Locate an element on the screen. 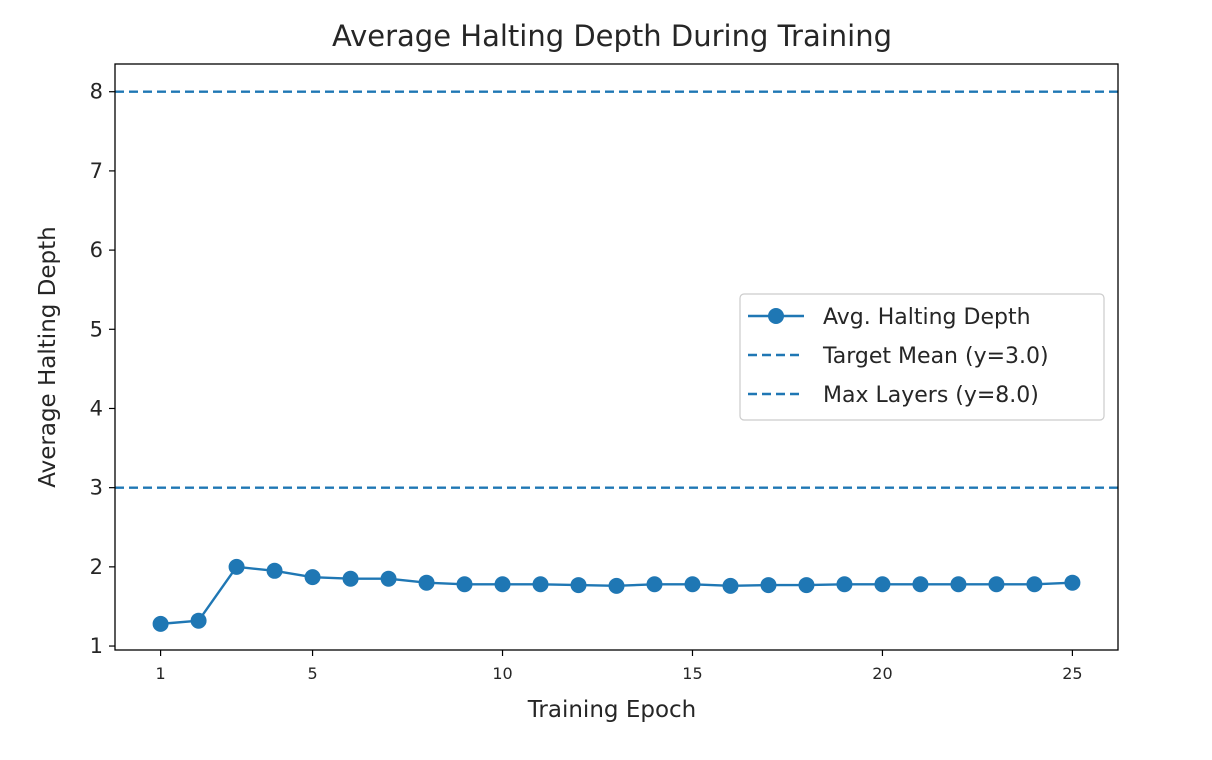 This screenshot has height=760, width=1212. y-tick-label: 7 is located at coordinates (96, 171).